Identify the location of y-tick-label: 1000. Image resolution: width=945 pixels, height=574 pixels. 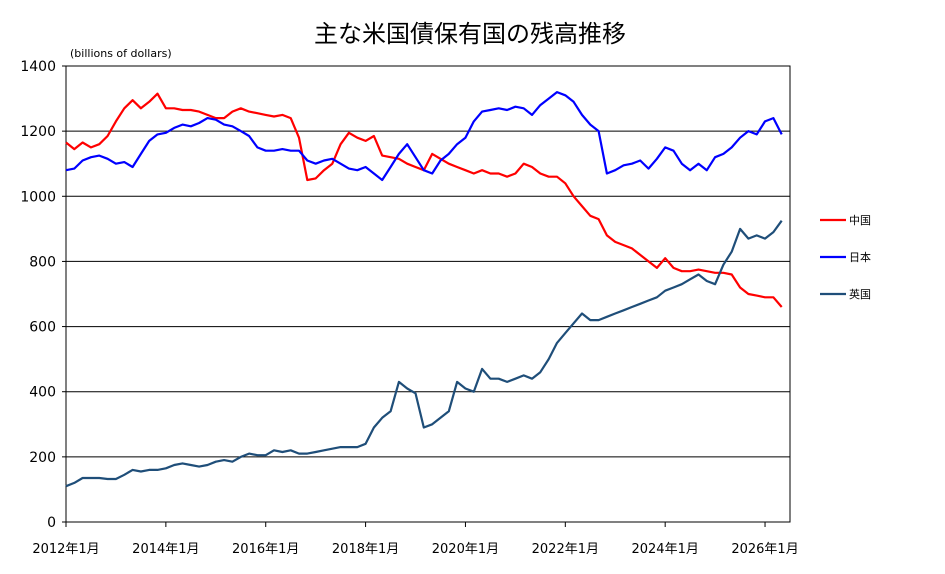
(38, 197).